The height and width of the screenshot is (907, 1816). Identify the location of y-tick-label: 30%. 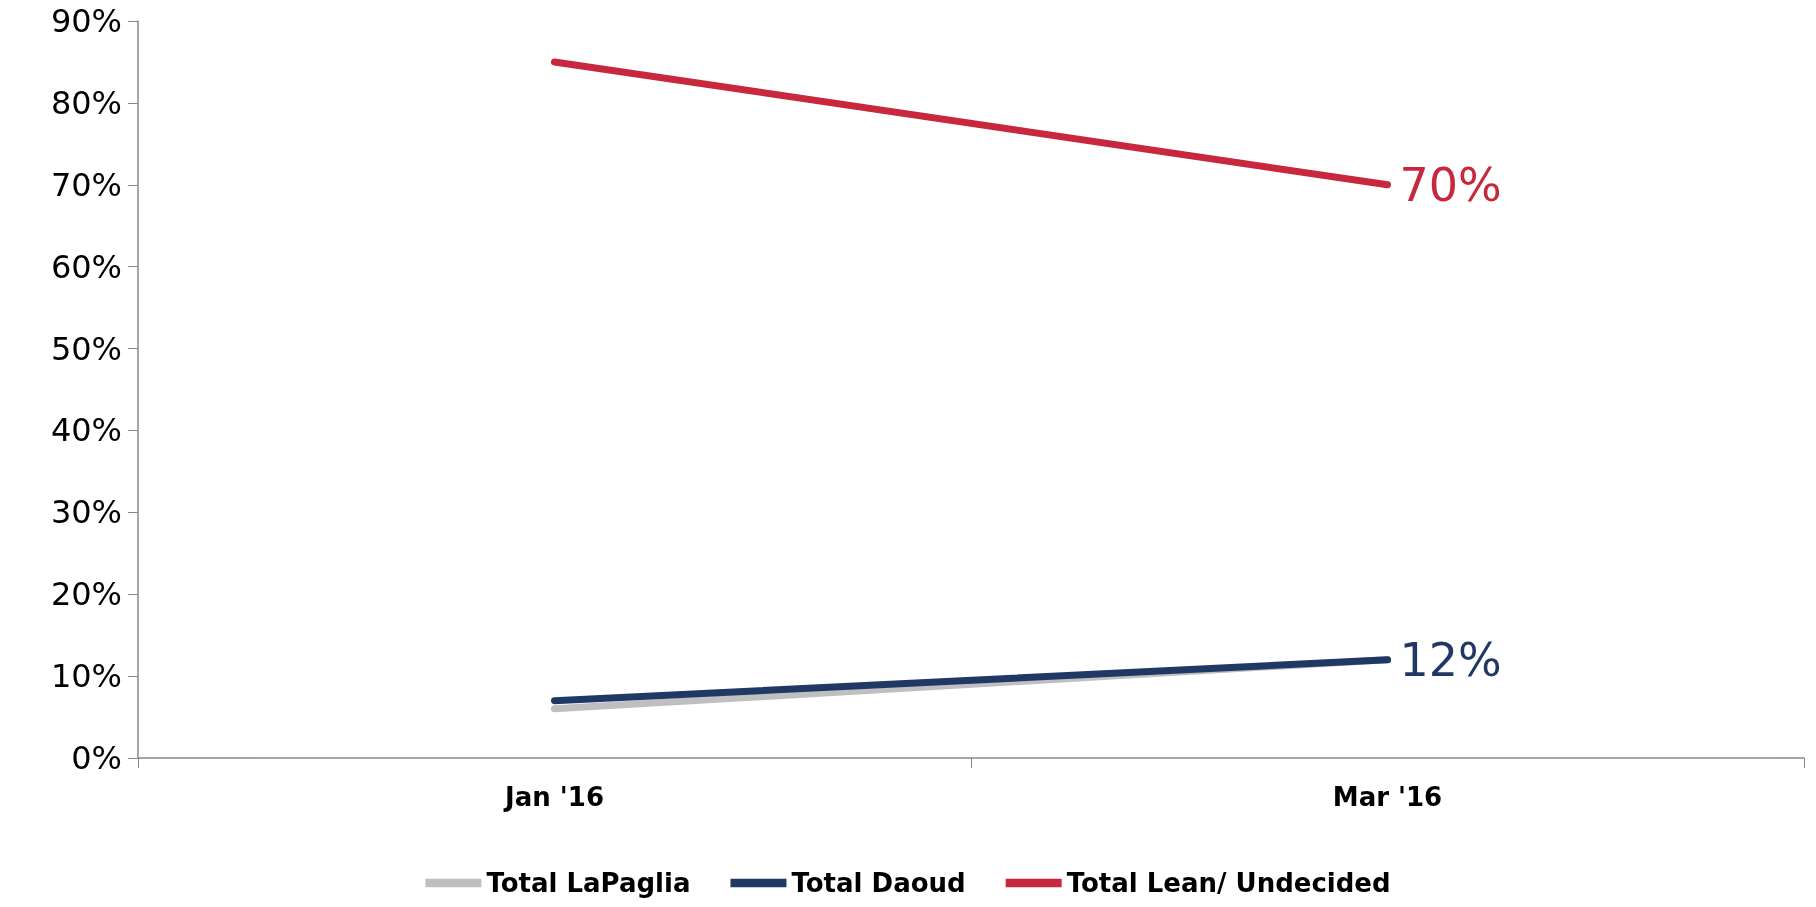
(86, 512).